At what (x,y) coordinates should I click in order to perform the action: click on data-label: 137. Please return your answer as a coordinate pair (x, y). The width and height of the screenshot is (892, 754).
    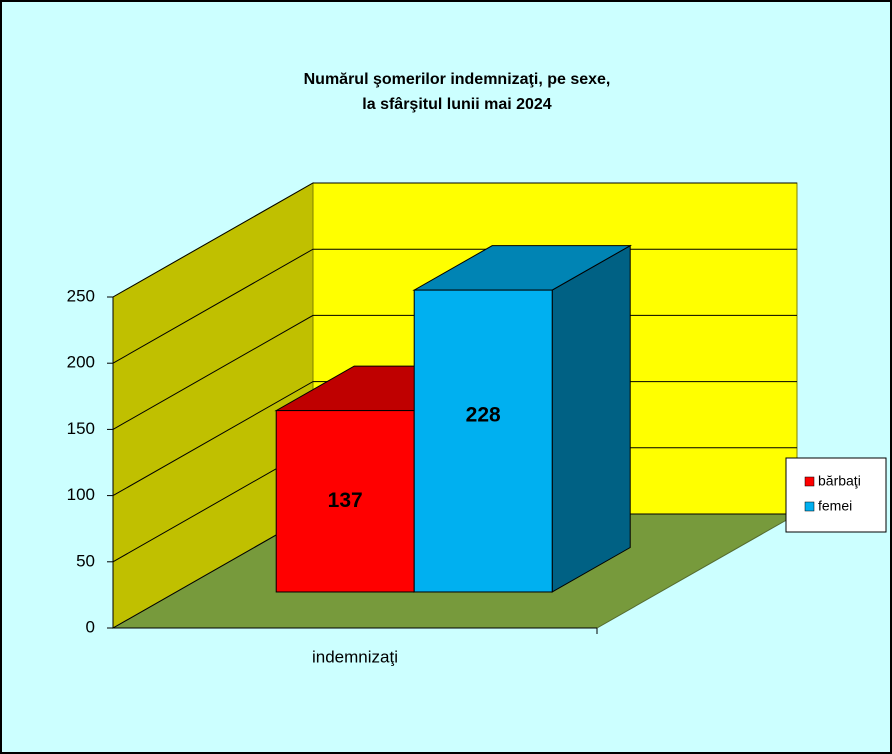
    Looking at the image, I should click on (345, 500).